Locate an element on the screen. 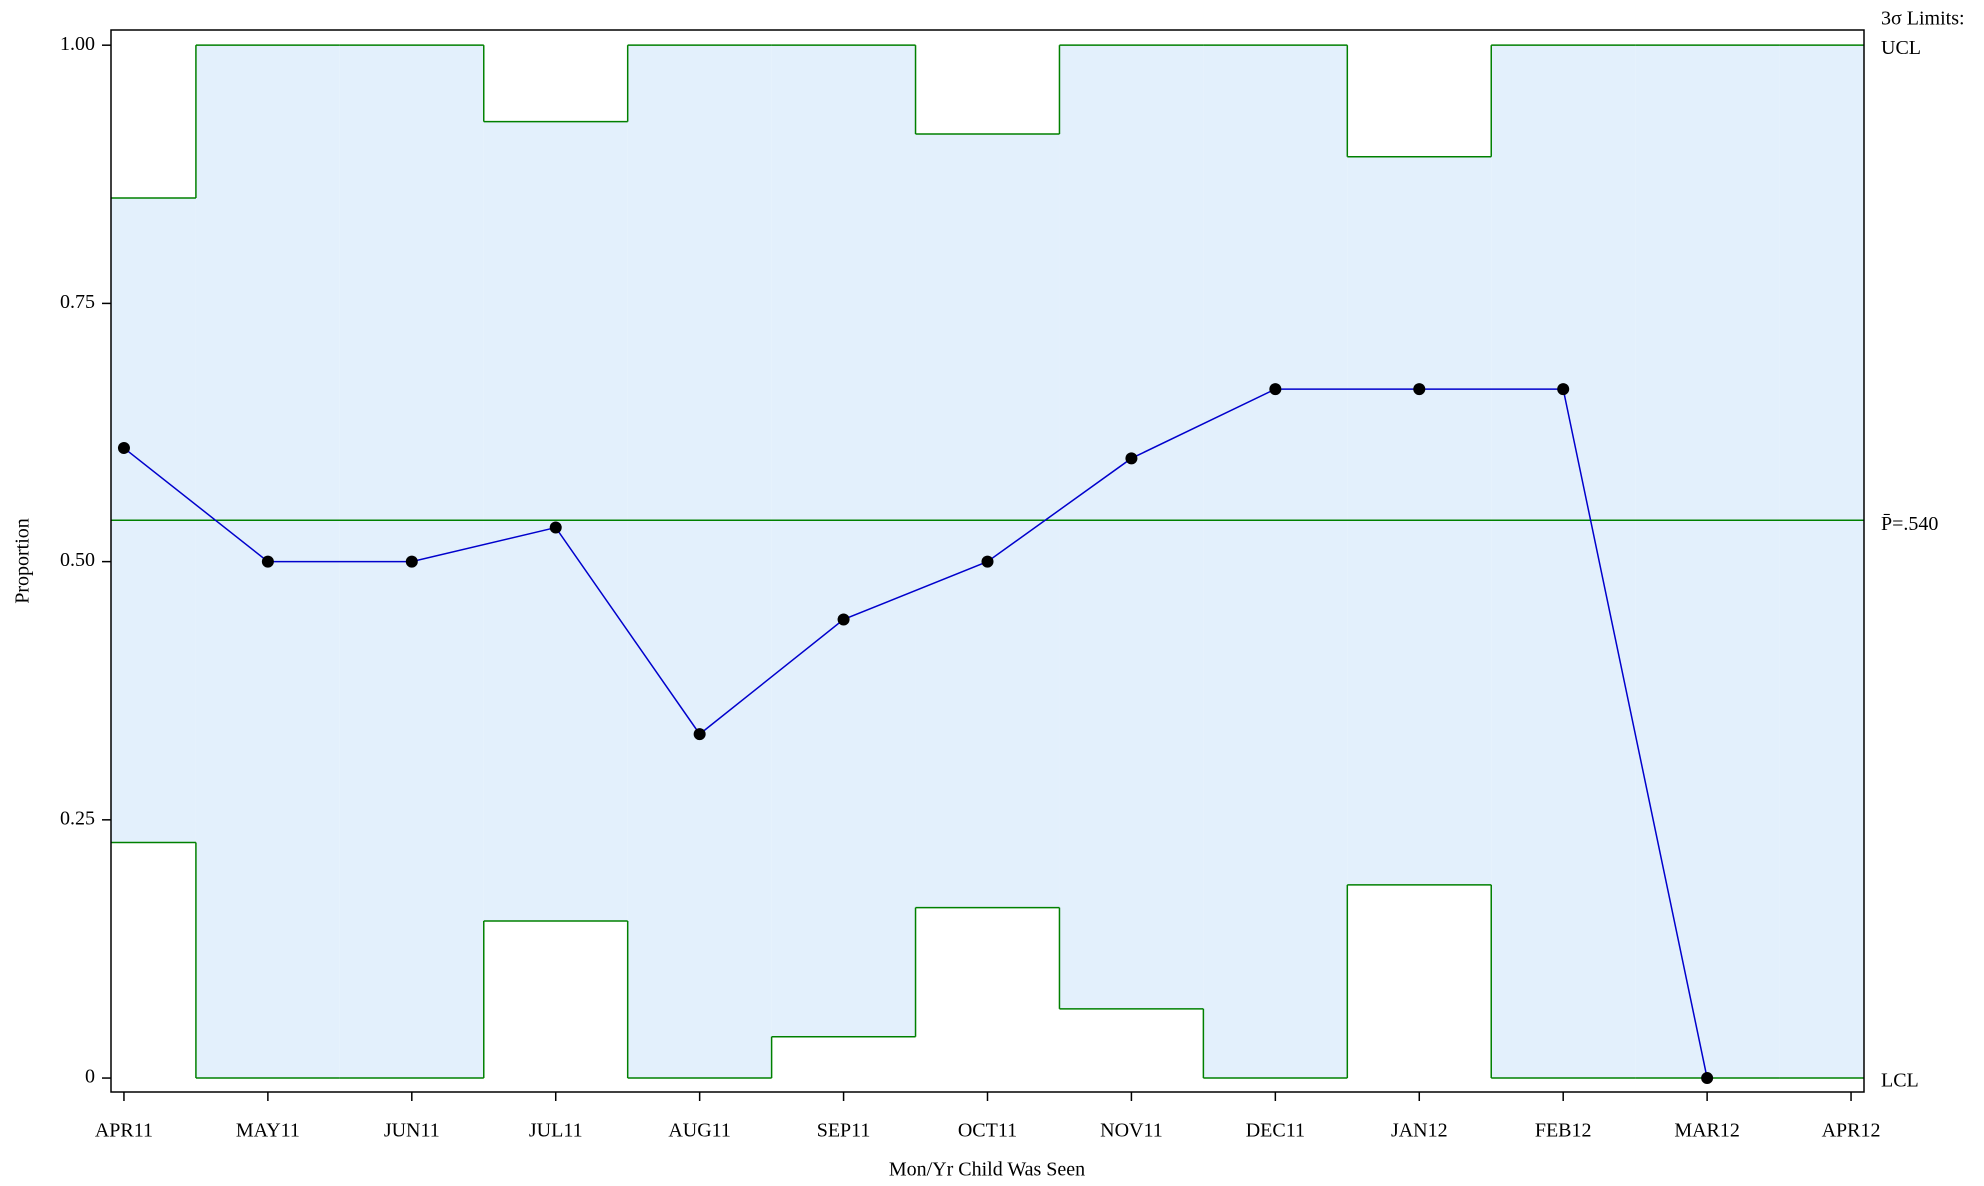 The height and width of the screenshot is (1186, 1984). x-tick-label: JUL11 is located at coordinates (556, 1131).